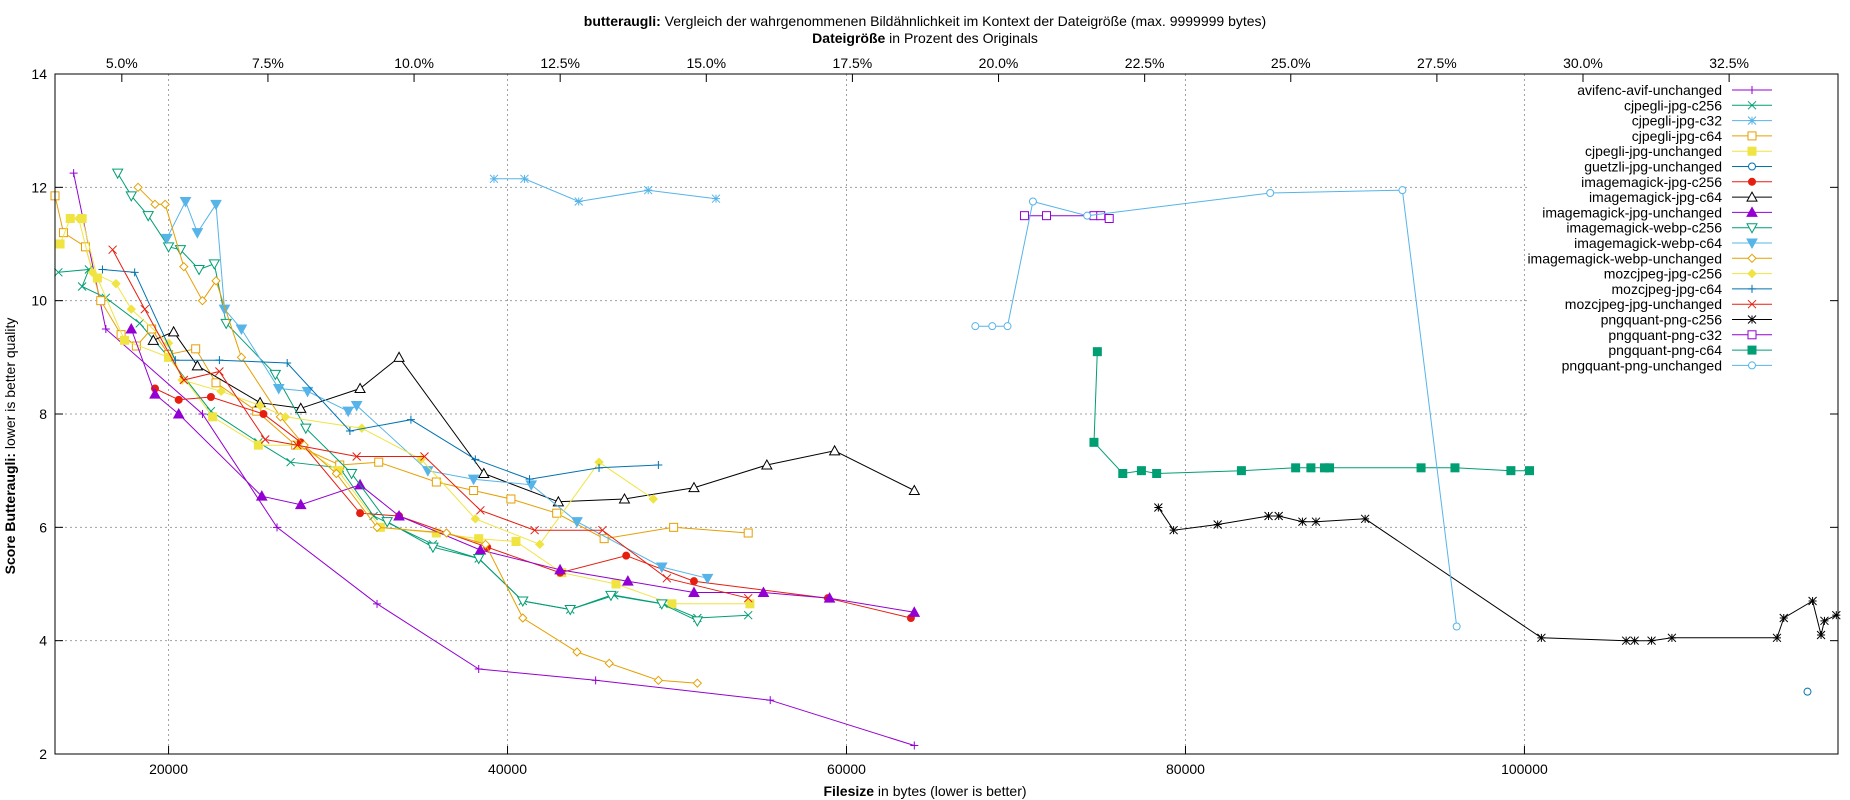 The image size is (1850, 800). Describe the element at coordinates (1583, 63) in the screenshot. I see `x2-tick-label: 30.0%` at that location.